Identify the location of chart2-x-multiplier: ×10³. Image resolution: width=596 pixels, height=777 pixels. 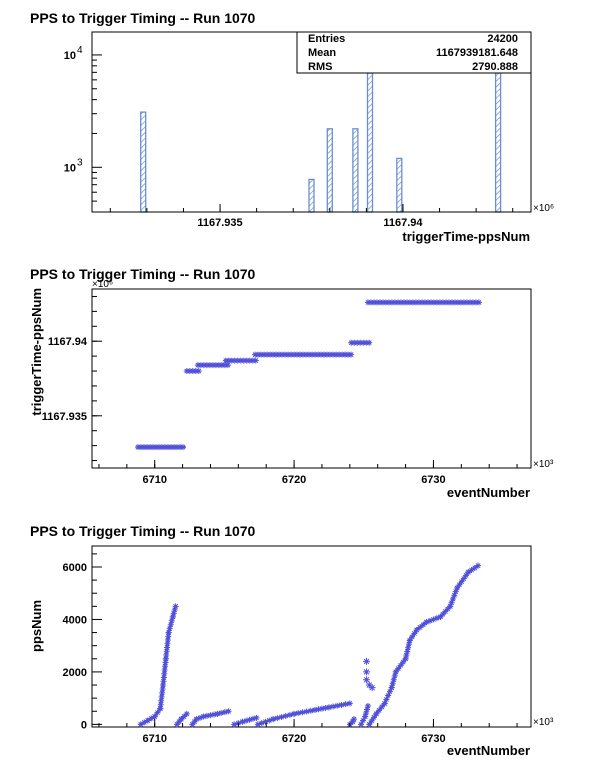
(543, 464).